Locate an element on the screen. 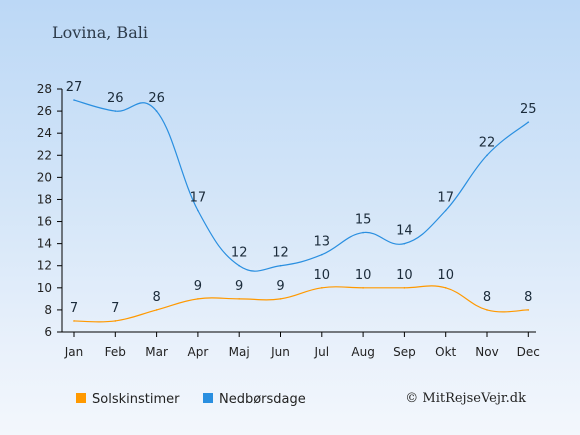  data-label: 14 is located at coordinates (404, 231).